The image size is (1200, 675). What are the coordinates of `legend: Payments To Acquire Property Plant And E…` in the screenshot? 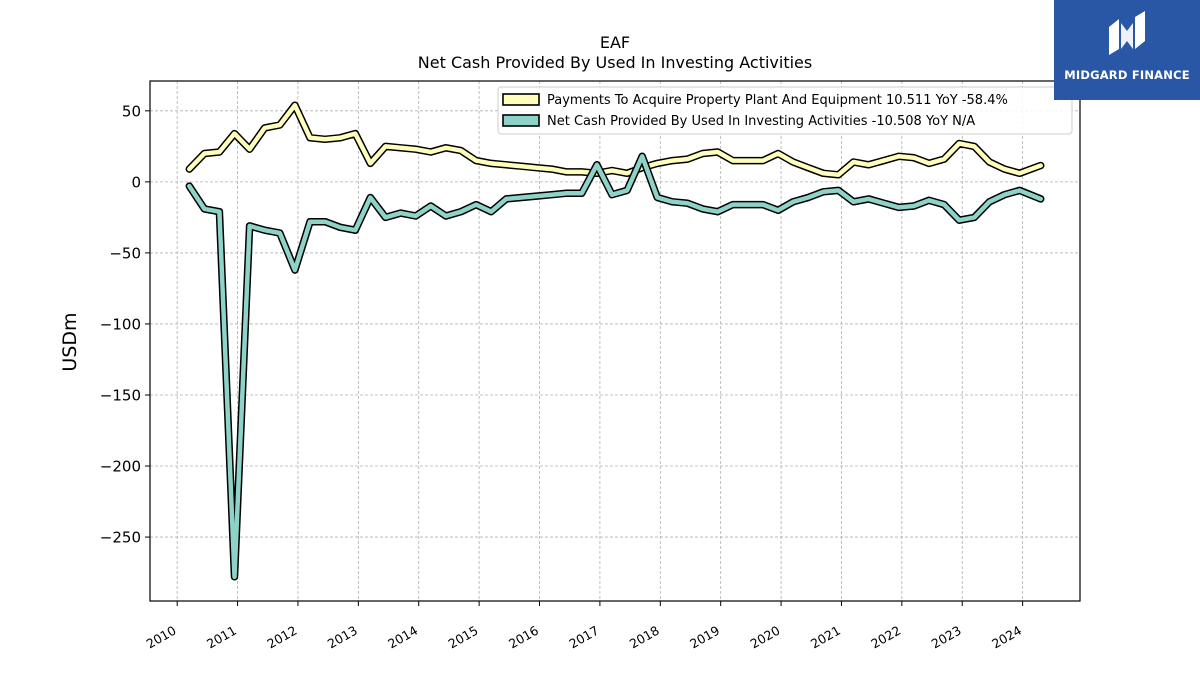 It's located at (785, 110).